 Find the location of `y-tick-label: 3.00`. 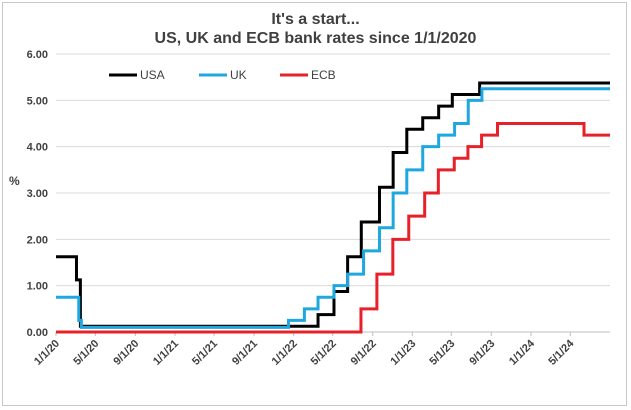

y-tick-label: 3.00 is located at coordinates (37, 194).